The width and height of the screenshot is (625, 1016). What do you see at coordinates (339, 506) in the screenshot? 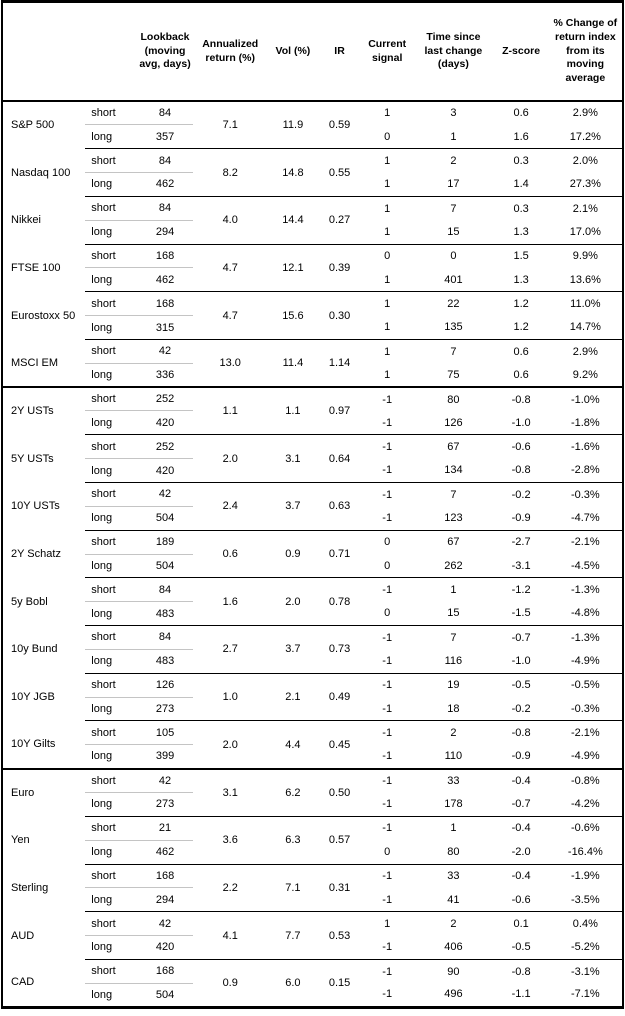
I see `ir-cell: 0.63` at bounding box center [339, 506].